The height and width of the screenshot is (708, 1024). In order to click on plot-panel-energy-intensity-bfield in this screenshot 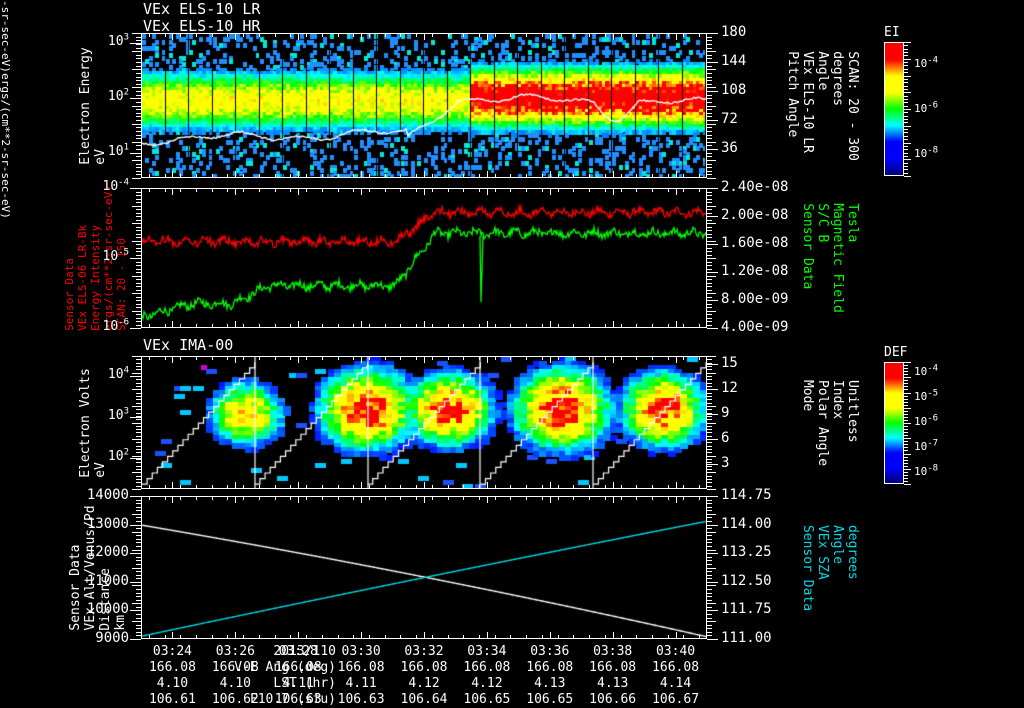, I will do `click(424, 258)`.